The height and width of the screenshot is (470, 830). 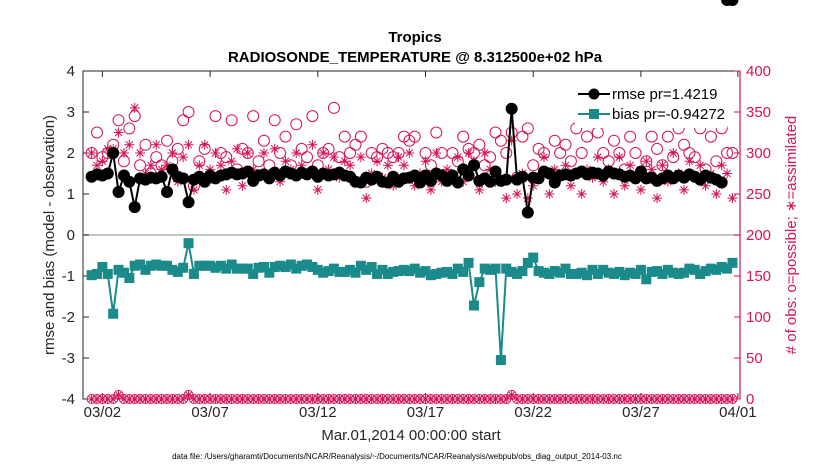 What do you see at coordinates (411, 435) in the screenshot?
I see `x-axis-label: Mar.01,2014 00:00:00 start` at bounding box center [411, 435].